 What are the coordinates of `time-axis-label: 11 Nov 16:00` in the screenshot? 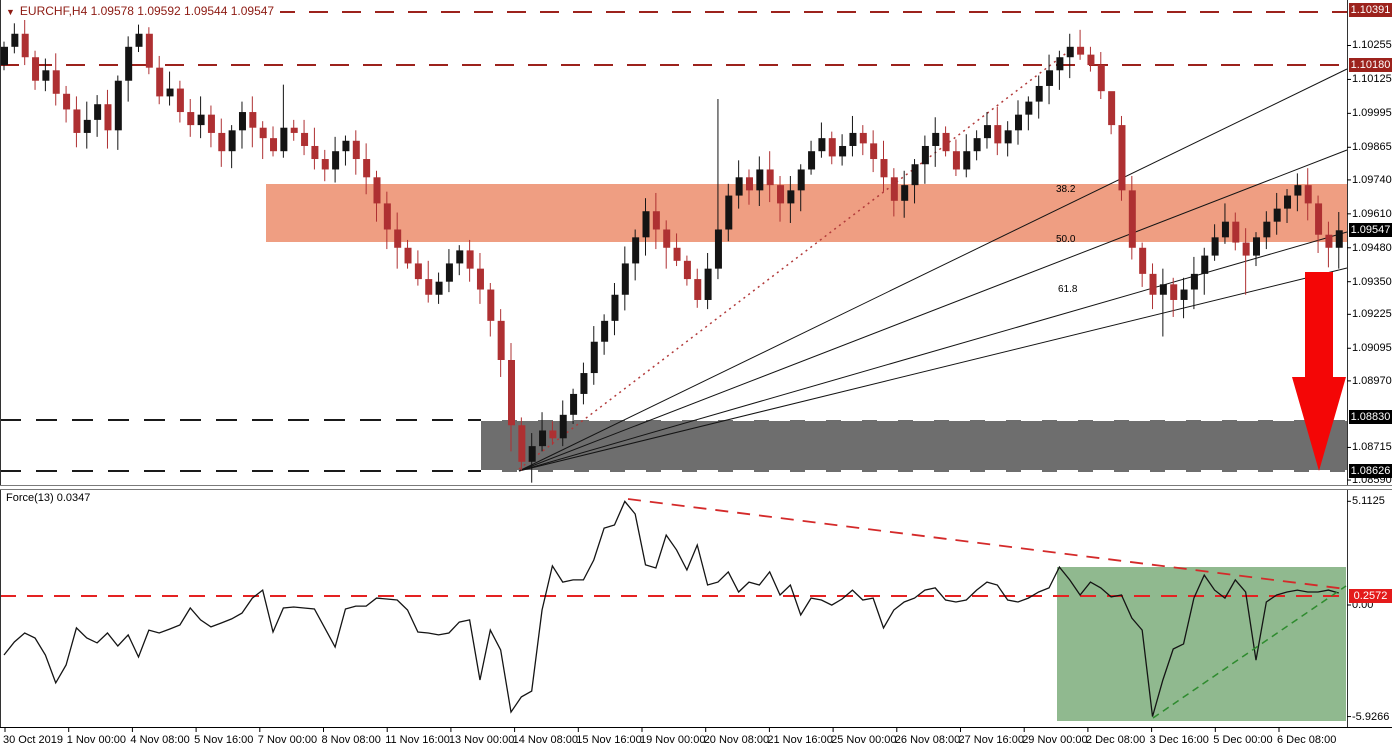 It's located at (417, 740).